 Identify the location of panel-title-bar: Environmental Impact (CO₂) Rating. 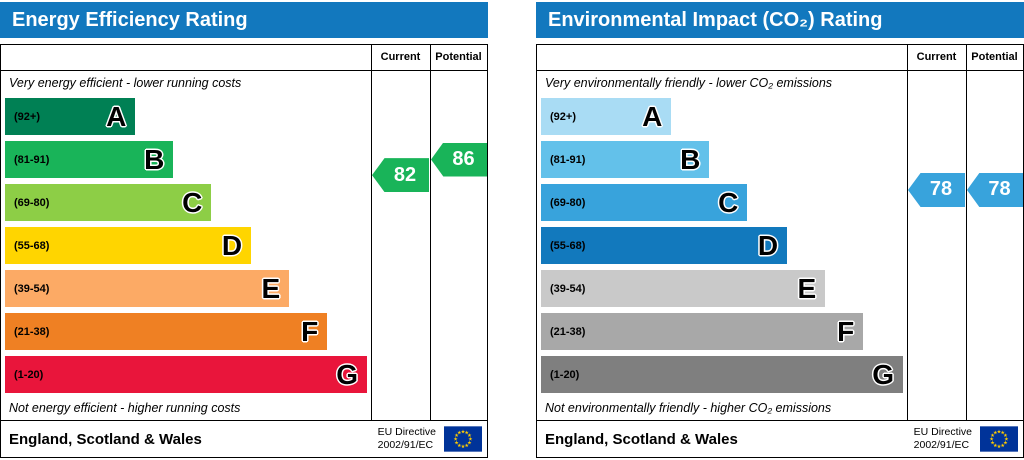
(780, 20).